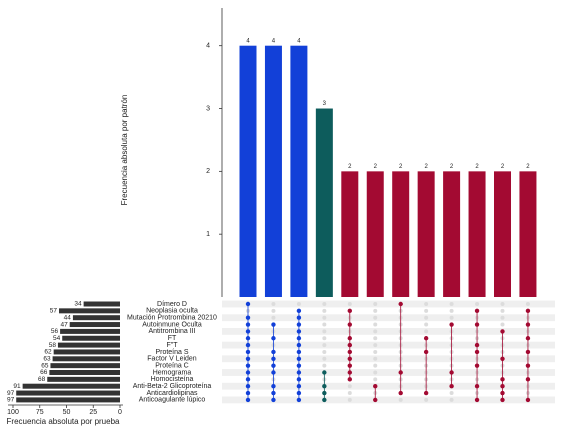 Image resolution: width=563 pixels, height=434 pixels. Describe the element at coordinates (45, 365) in the screenshot. I see `set-value-label: 65` at that location.